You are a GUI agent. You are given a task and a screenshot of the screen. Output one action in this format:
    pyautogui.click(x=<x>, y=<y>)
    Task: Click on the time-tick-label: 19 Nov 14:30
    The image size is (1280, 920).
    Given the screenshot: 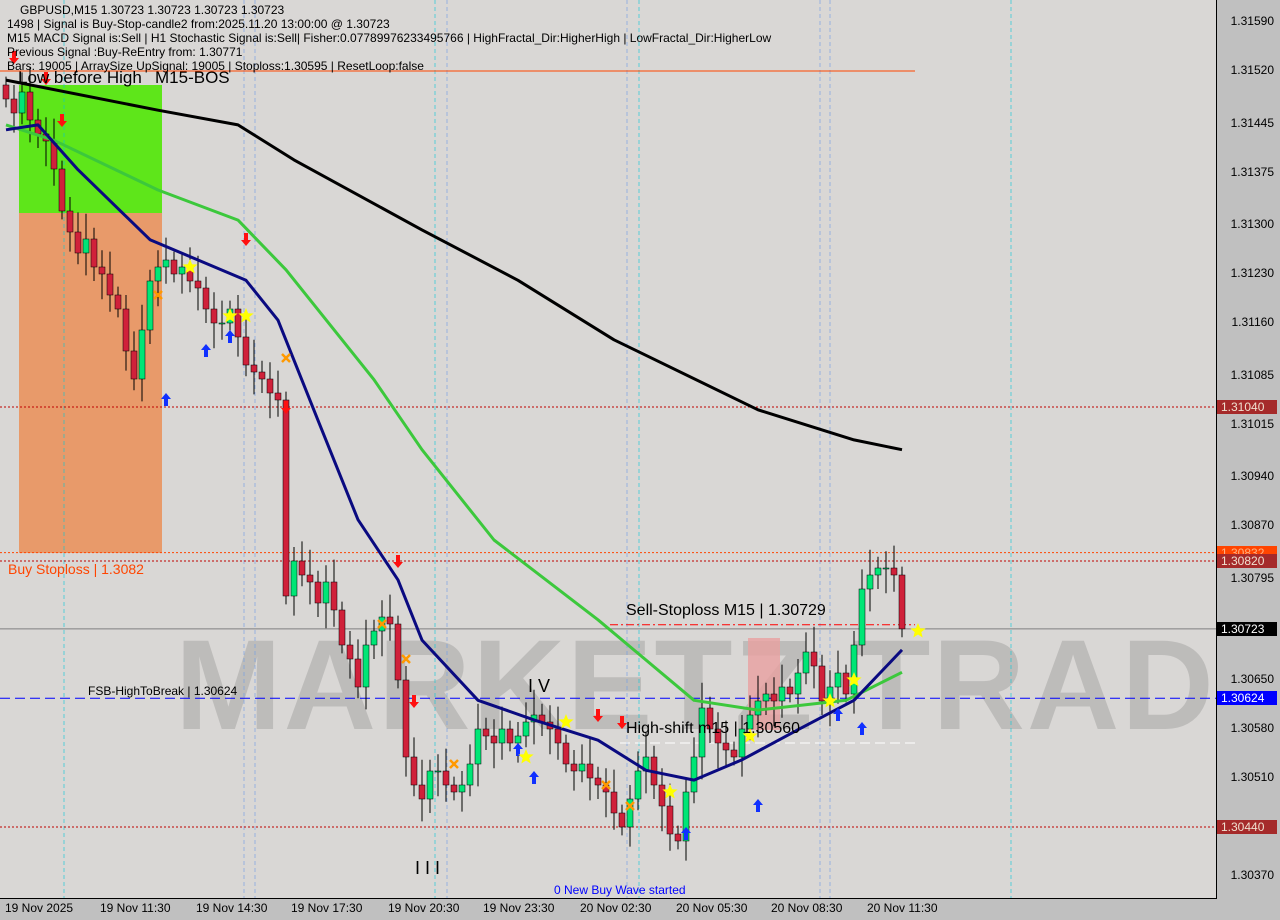 What is the action you would take?
    pyautogui.click(x=232, y=908)
    